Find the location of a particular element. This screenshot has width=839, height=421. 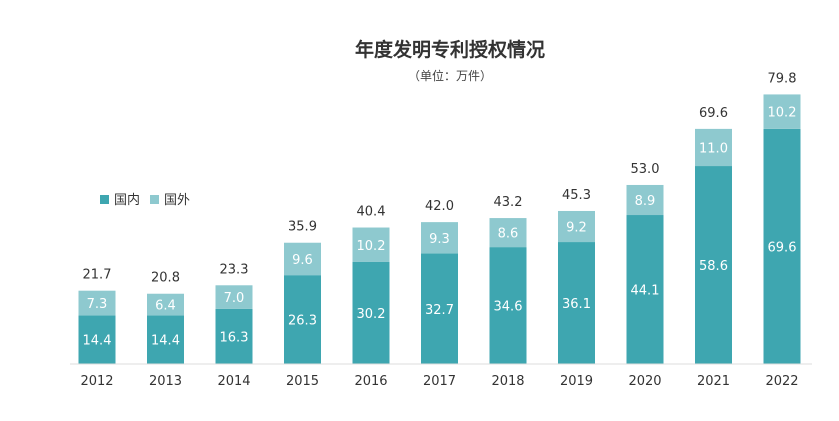

bar-domestic-2016 is located at coordinates (371, 312).